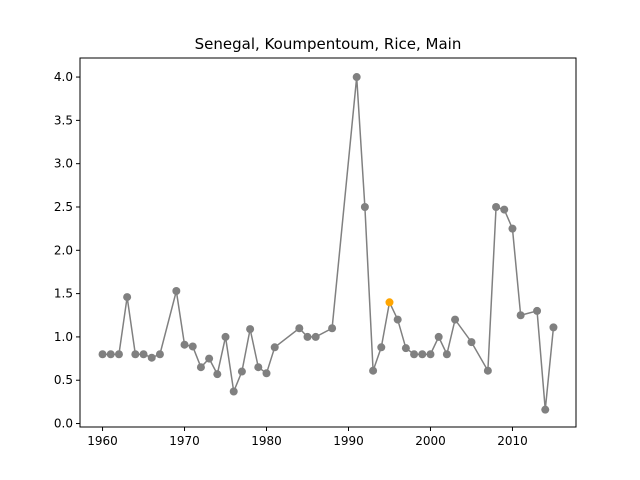 The width and height of the screenshot is (640, 480). What do you see at coordinates (63, 207) in the screenshot?
I see `y-tick-label: 2.5` at bounding box center [63, 207].